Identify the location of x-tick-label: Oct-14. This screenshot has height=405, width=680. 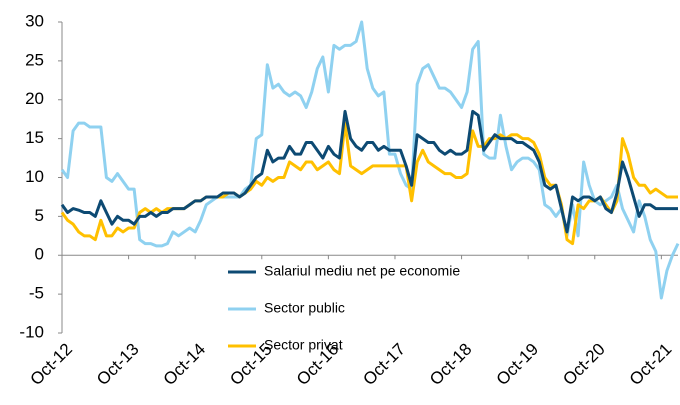
(185, 365).